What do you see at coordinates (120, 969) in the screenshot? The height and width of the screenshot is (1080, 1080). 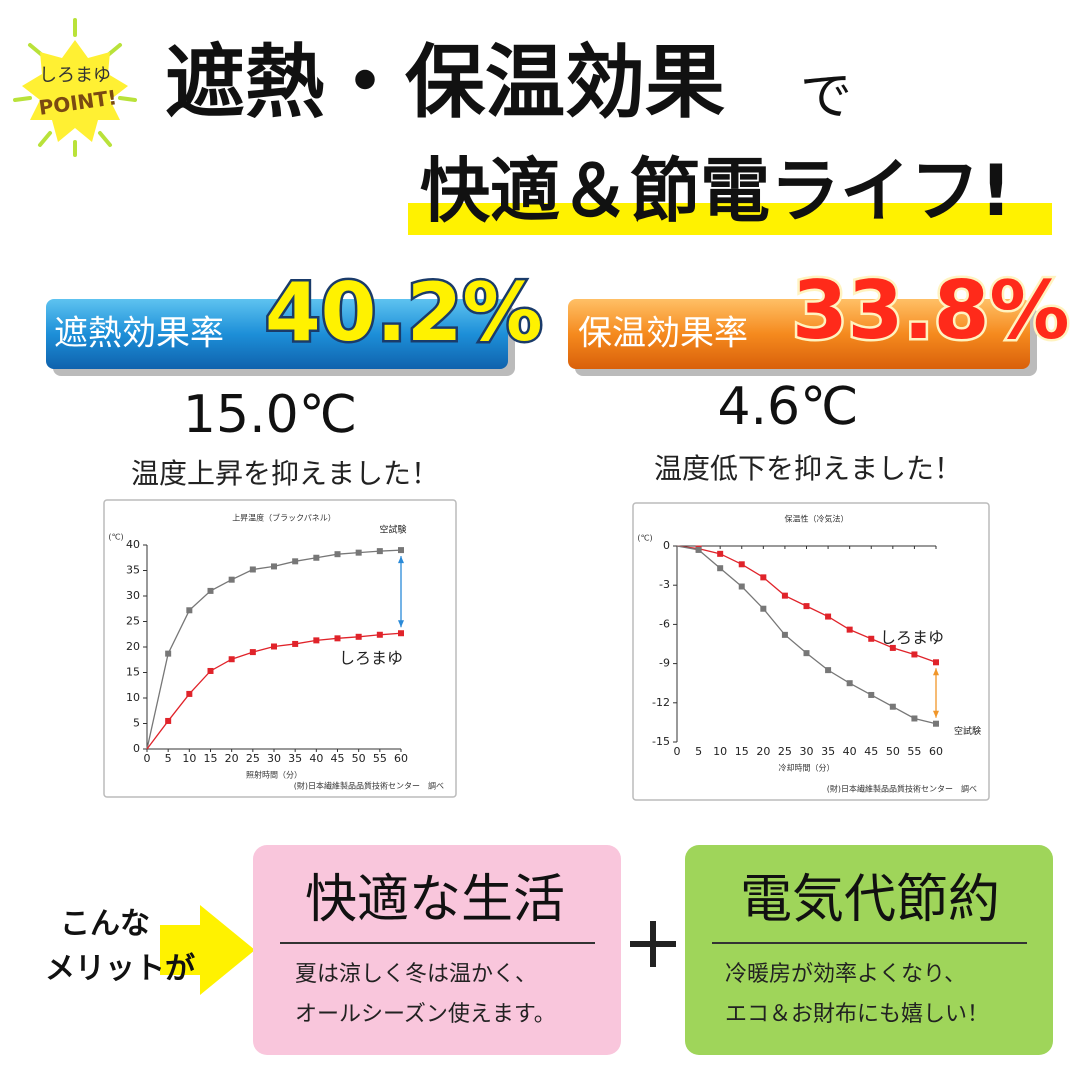 I see `merit-lead: メリットが` at bounding box center [120, 969].